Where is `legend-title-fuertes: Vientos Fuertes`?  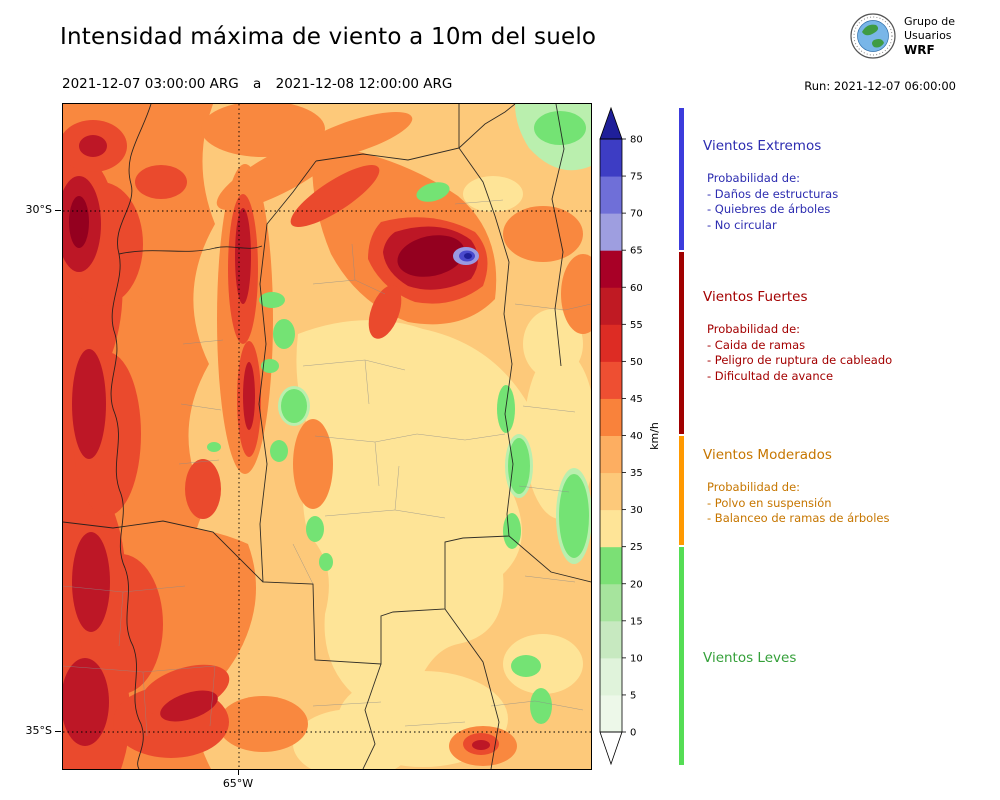
legend-title-fuertes: Vientos Fuertes is located at coordinates (755, 297).